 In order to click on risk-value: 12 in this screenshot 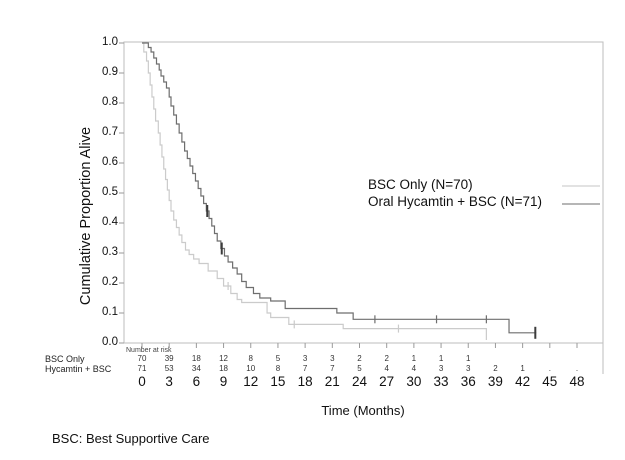, I will do `click(224, 358)`.